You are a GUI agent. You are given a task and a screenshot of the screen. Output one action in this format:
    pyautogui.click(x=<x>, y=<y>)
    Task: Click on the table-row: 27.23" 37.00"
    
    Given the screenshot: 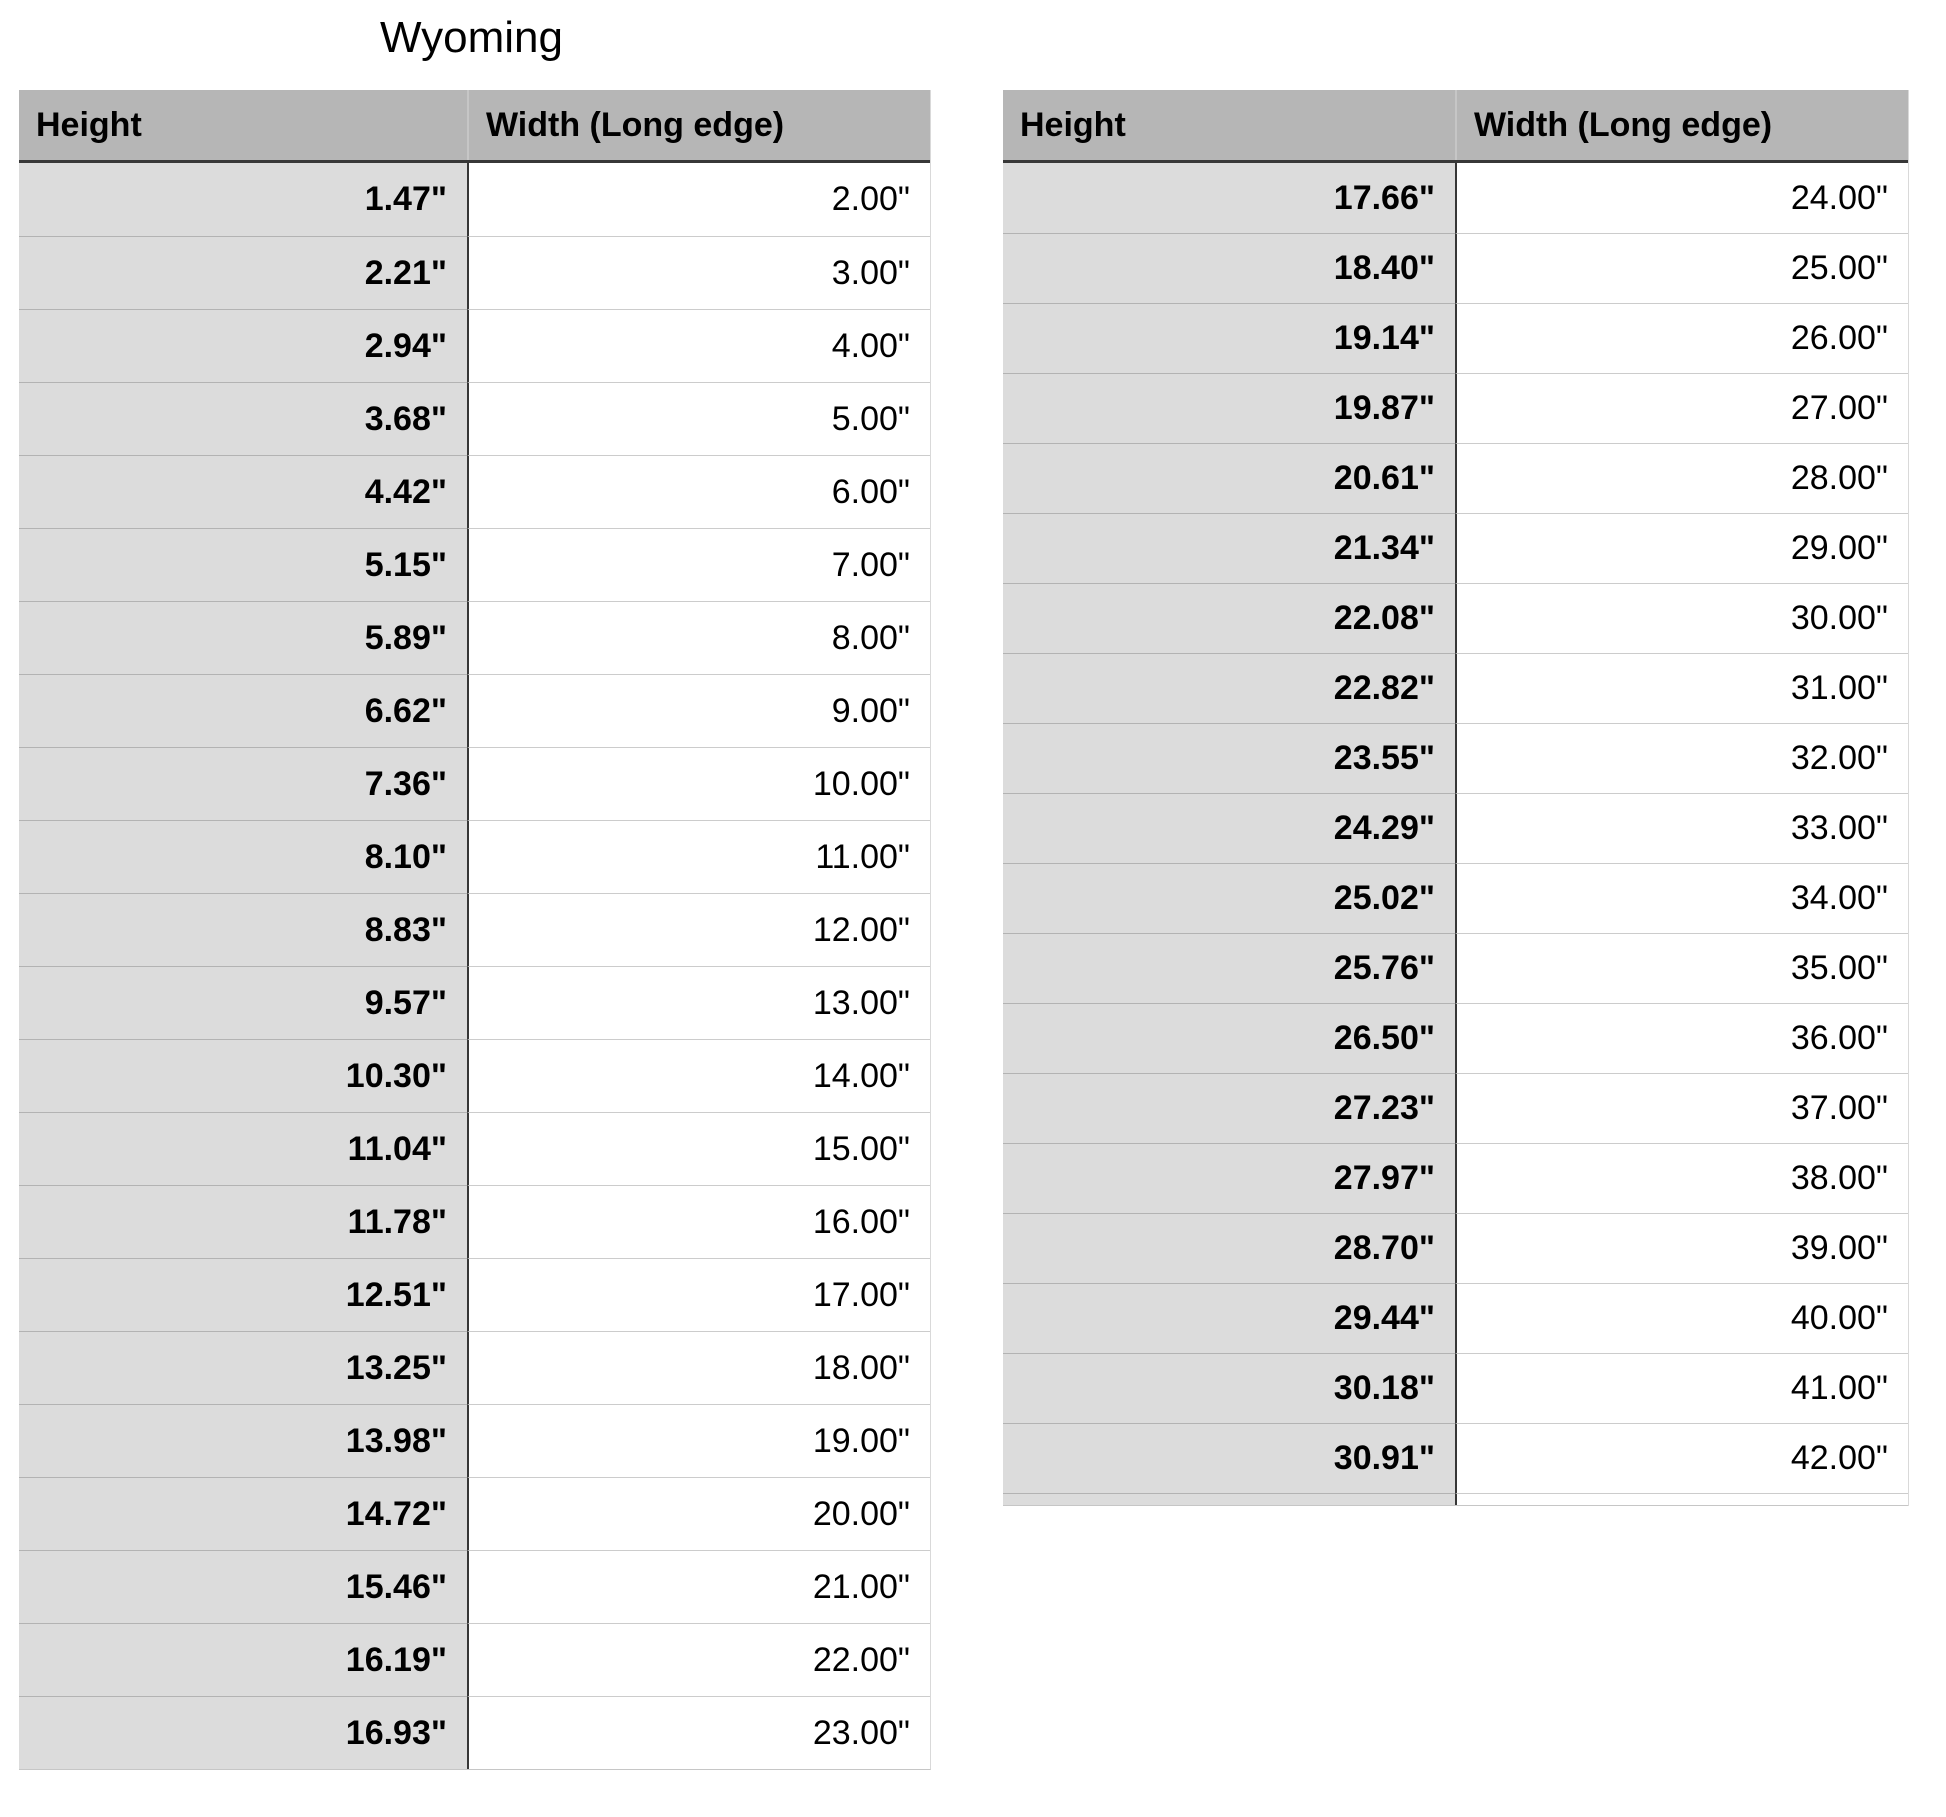 What is the action you would take?
    pyautogui.click(x=1455, y=1108)
    